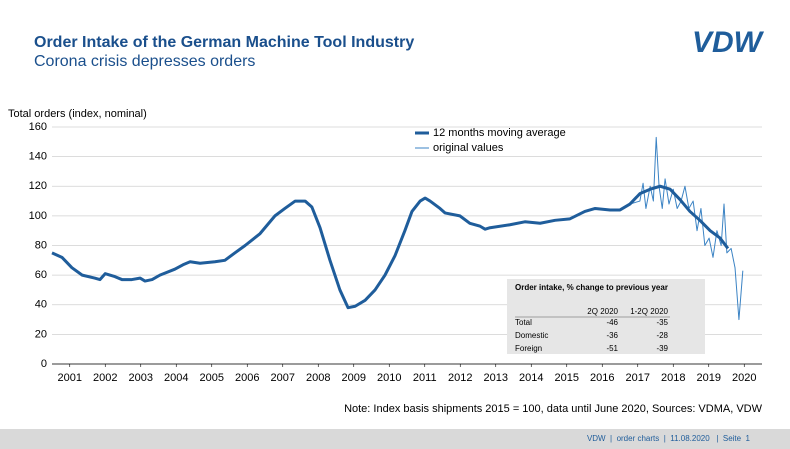  What do you see at coordinates (612, 335) in the screenshot?
I see `table-cell: -36` at bounding box center [612, 335].